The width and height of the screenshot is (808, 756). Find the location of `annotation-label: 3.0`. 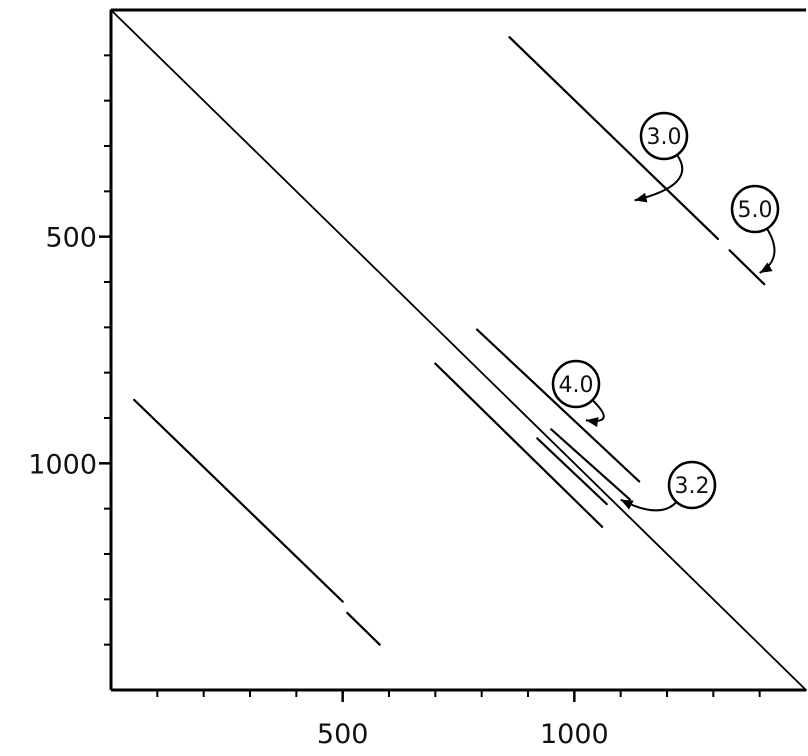

annotation-label: 3.0 is located at coordinates (664, 137).